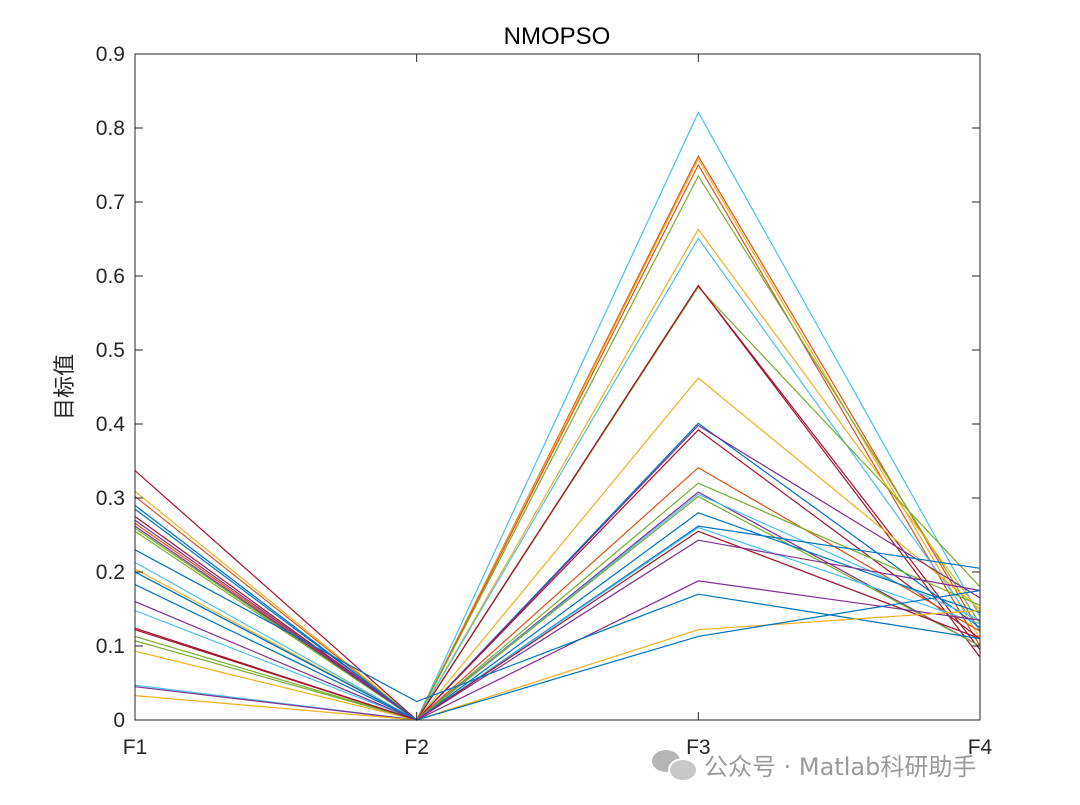 Image resolution: width=1080 pixels, height=805 pixels. Describe the element at coordinates (557, 36) in the screenshot. I see `chart-title: NMOPSO` at that location.